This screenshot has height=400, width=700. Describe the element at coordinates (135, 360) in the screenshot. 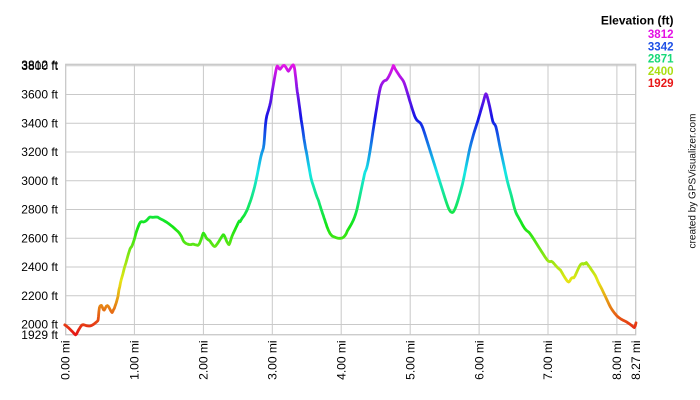

I see `svg-text: 1.00 mi` at that location.